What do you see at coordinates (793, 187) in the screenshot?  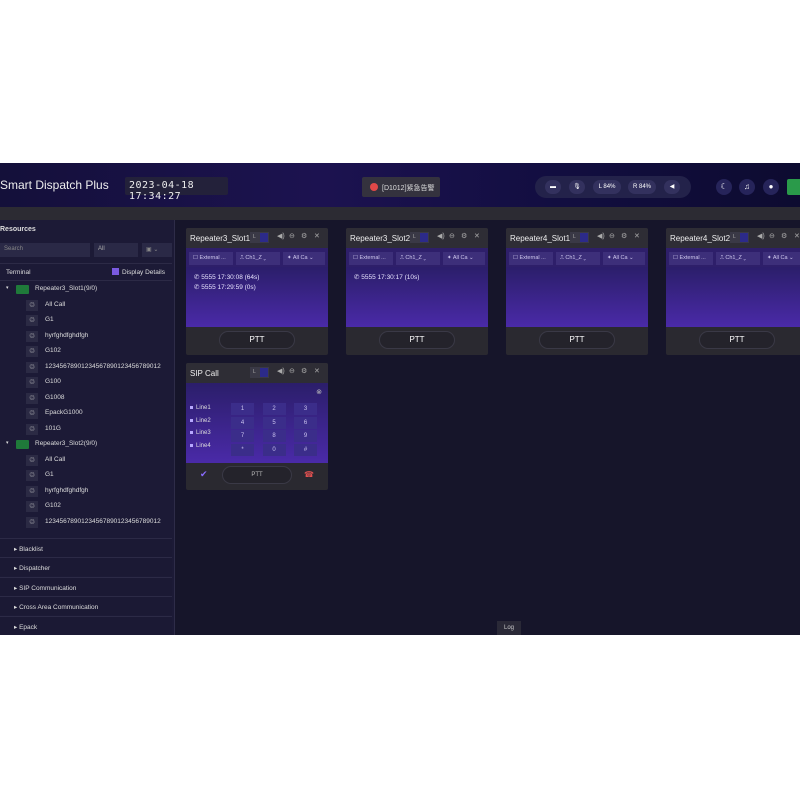 I see `battery-icon` at bounding box center [793, 187].